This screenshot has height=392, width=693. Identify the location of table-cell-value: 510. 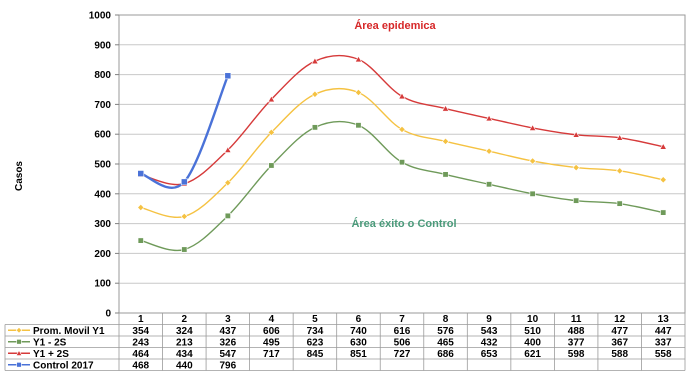
(532, 331).